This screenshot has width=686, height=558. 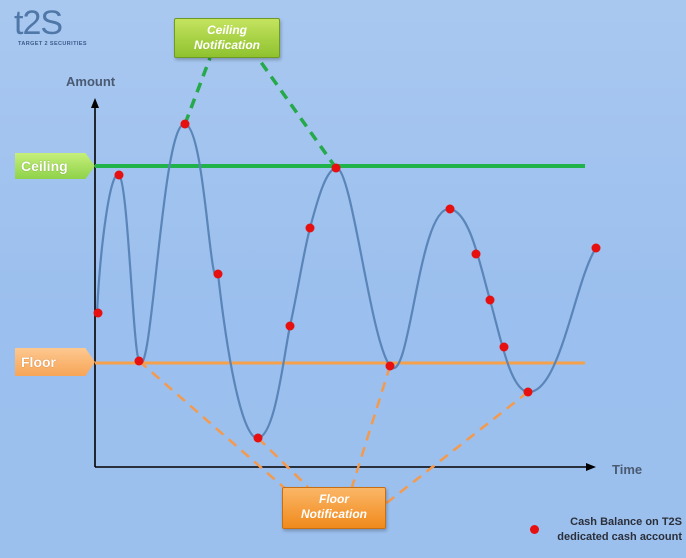 I want to click on logo-mark: t2S, so click(x=38, y=23).